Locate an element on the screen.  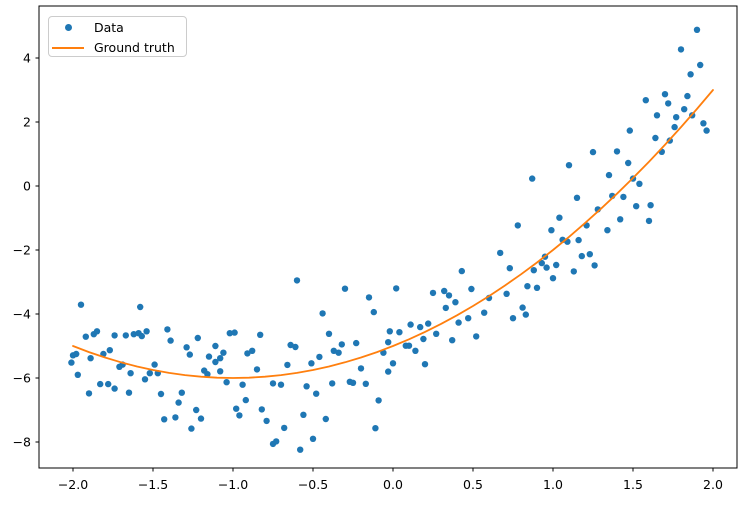
legend-entry-data: Data is located at coordinates (117, 27).